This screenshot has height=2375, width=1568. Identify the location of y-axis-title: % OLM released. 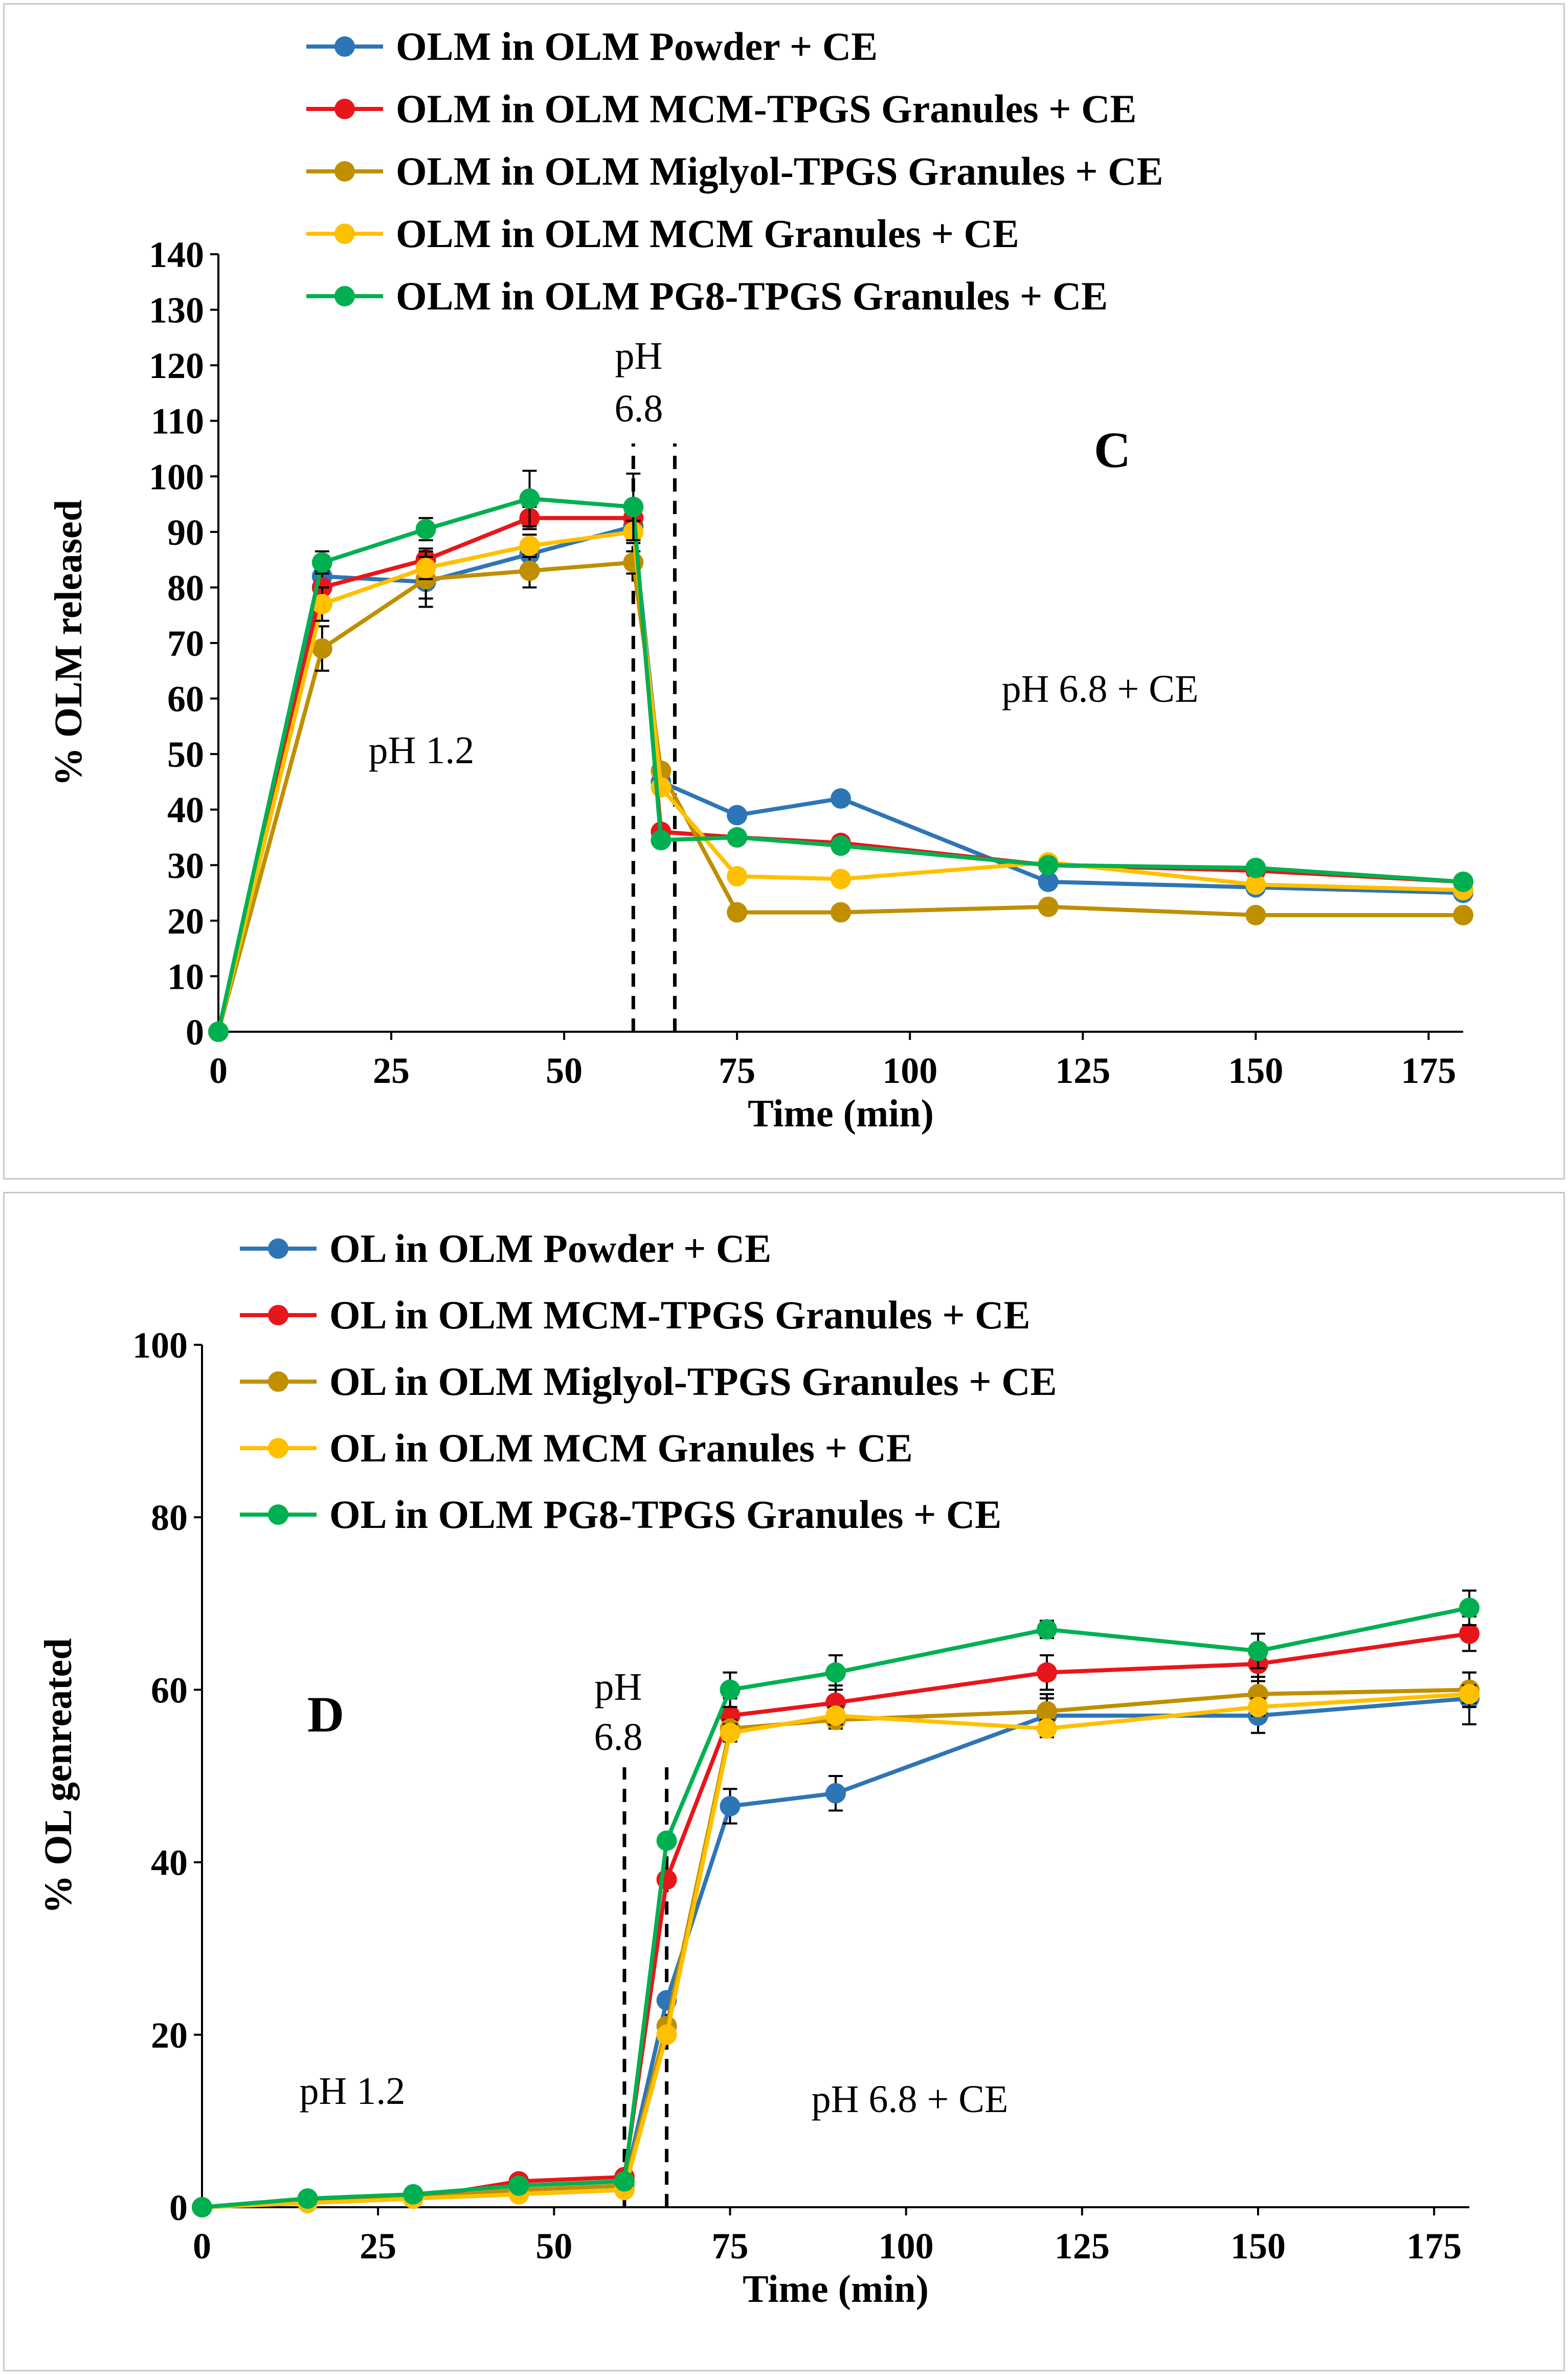
(68, 643).